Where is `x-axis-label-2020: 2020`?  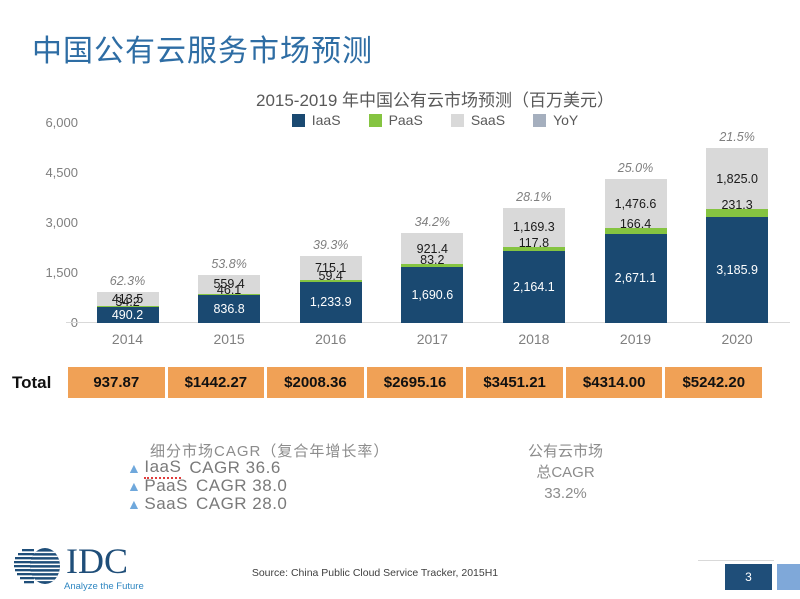 x-axis-label-2020: 2020 is located at coordinates (737, 339).